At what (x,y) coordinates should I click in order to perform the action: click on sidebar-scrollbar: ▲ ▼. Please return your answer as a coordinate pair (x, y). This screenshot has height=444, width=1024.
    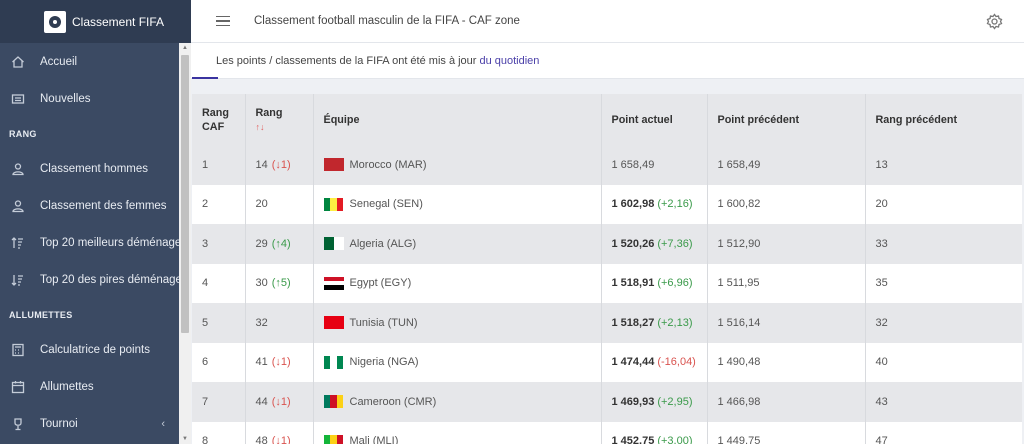
    Looking at the image, I should click on (185, 243).